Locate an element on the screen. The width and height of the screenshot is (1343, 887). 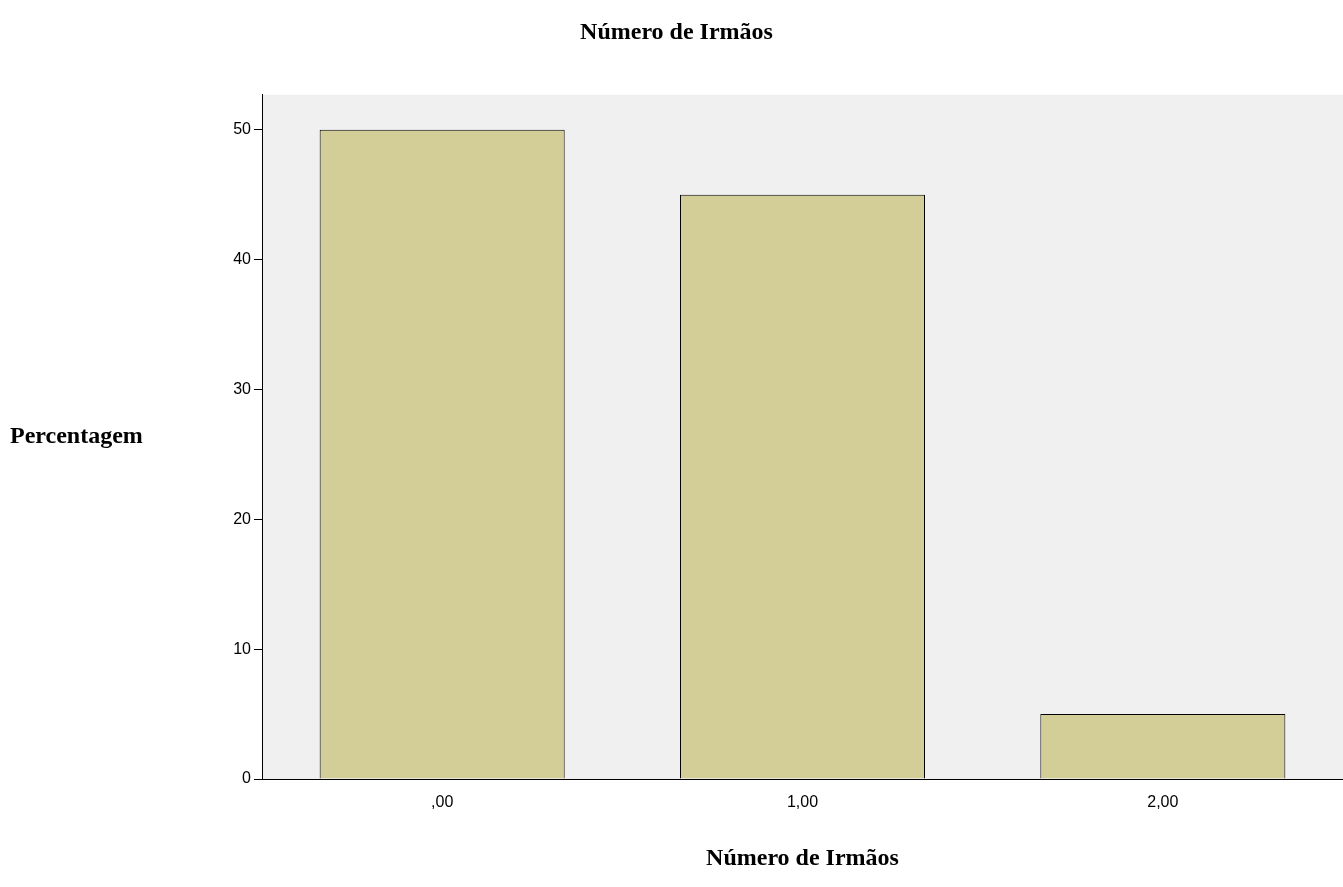
y-tick-label: 10 is located at coordinates (242, 648).